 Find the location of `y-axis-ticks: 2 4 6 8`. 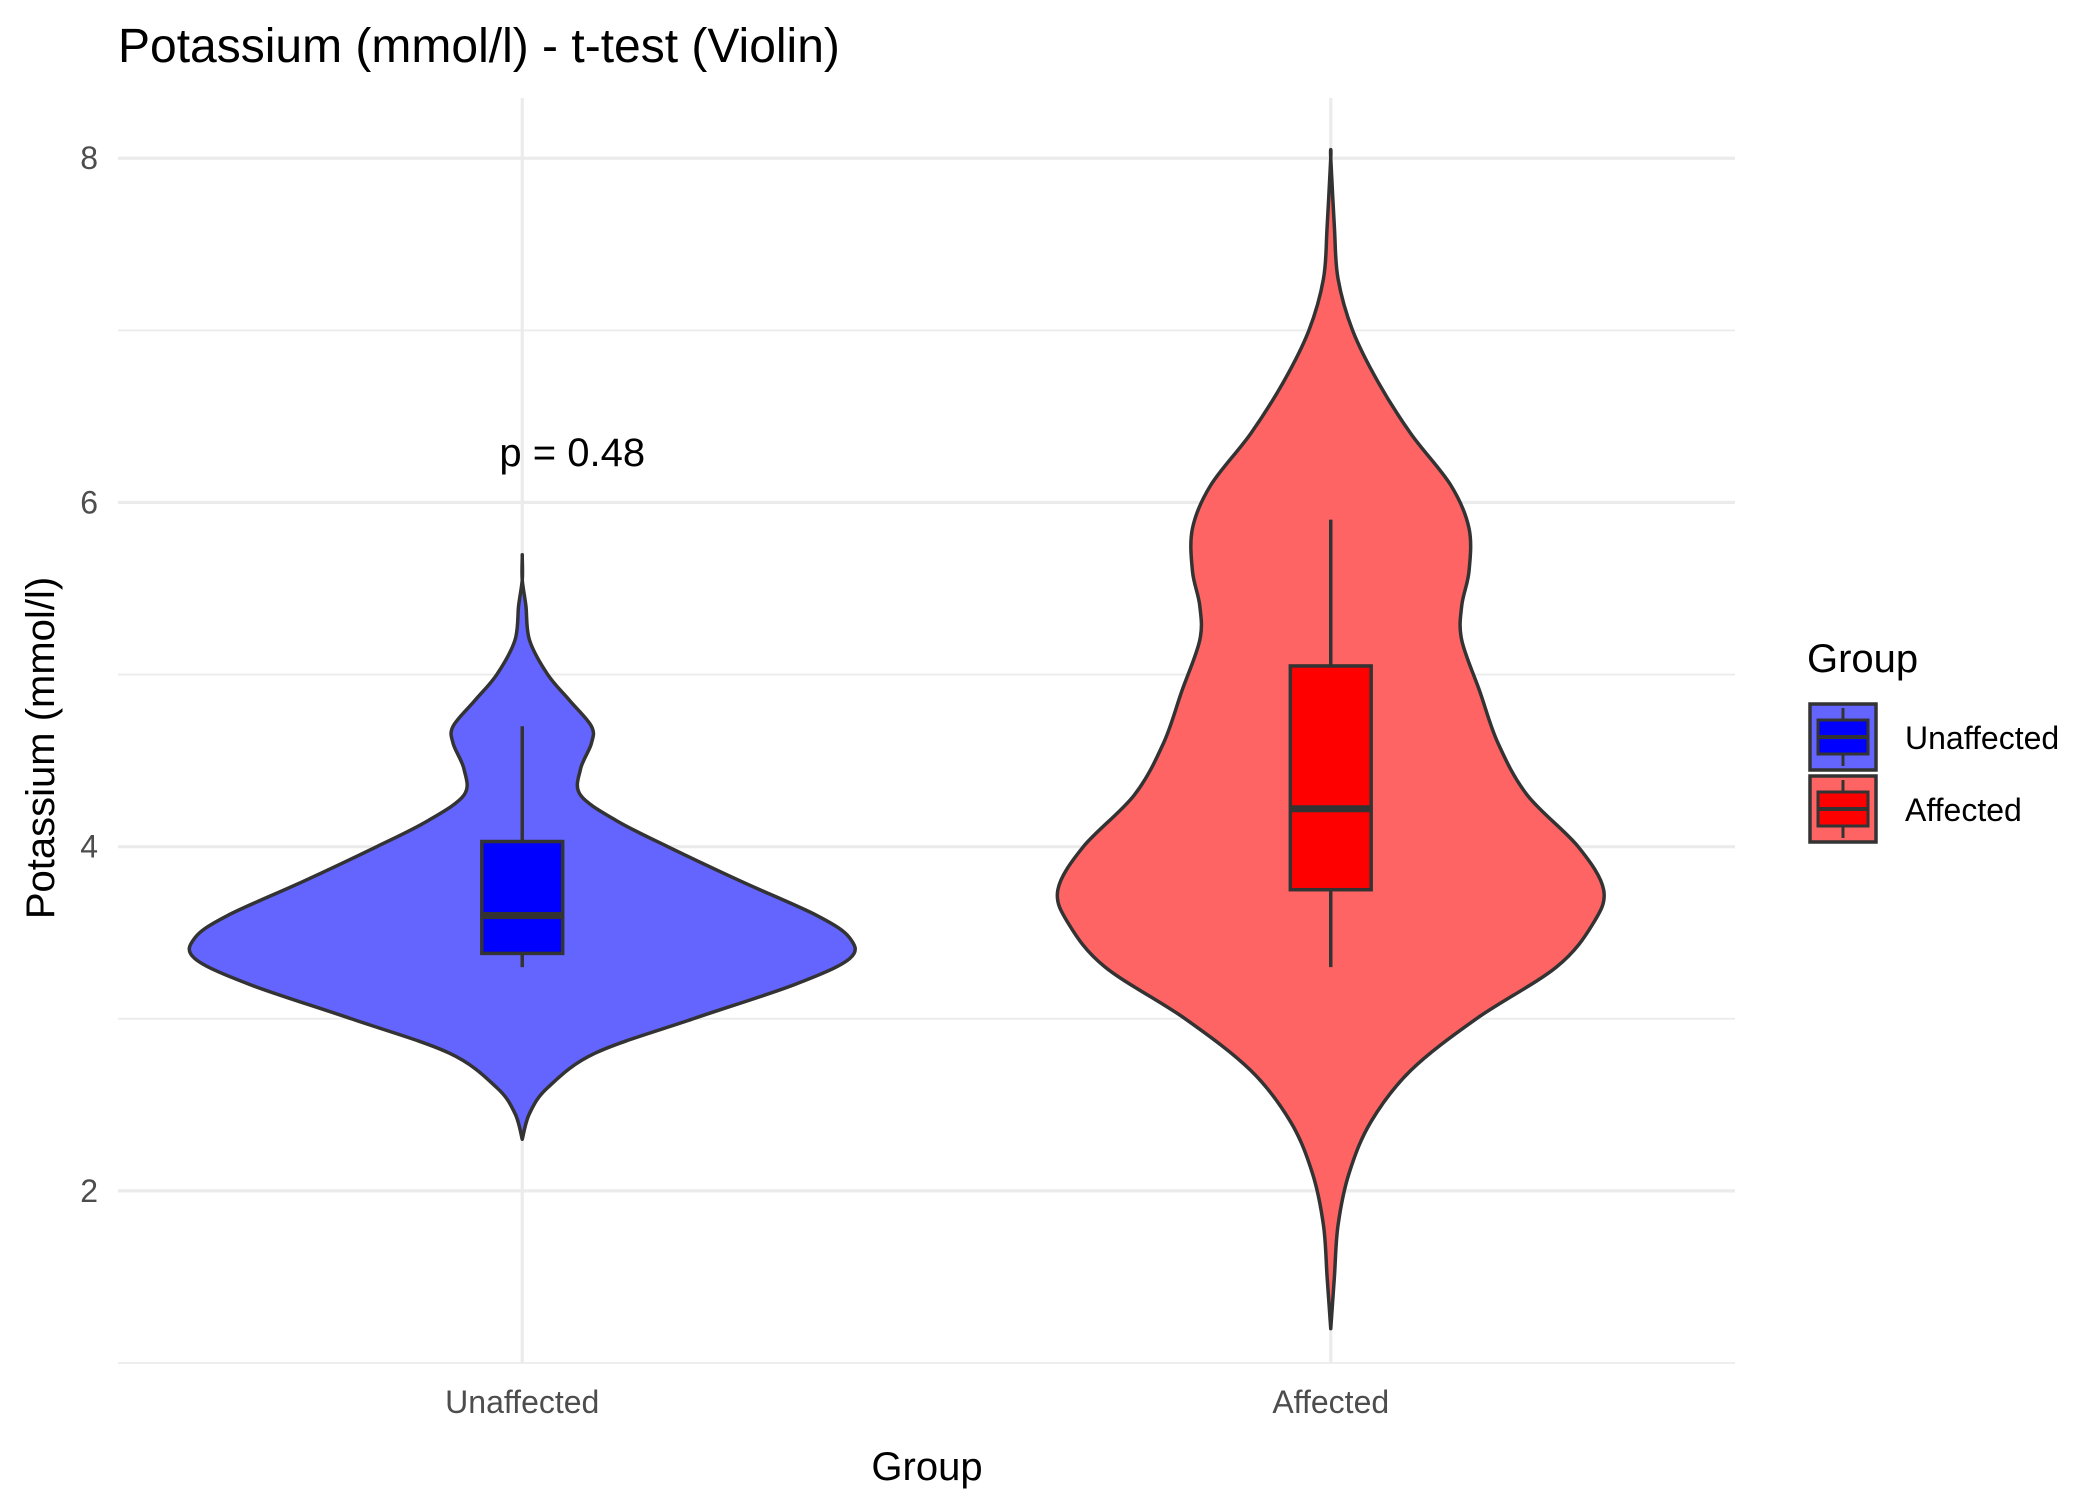

y-axis-ticks: 2 4 6 8 is located at coordinates (89, 674).